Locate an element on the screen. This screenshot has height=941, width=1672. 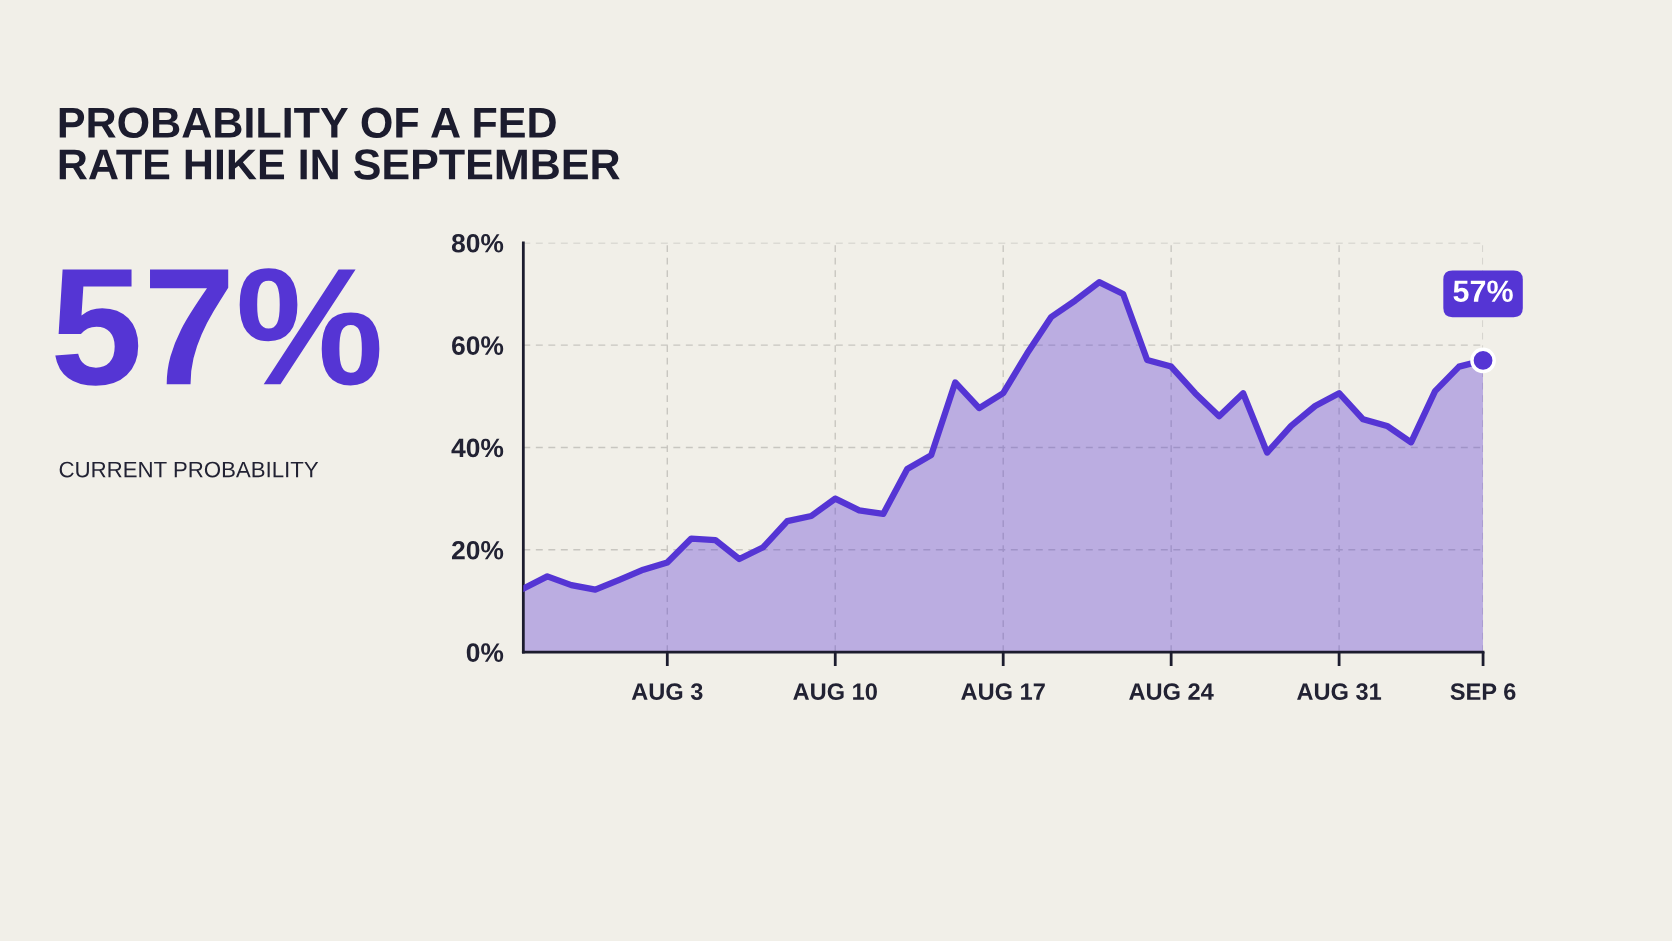
text: CURRENT PROBABILITY is located at coordinates (189, 469).